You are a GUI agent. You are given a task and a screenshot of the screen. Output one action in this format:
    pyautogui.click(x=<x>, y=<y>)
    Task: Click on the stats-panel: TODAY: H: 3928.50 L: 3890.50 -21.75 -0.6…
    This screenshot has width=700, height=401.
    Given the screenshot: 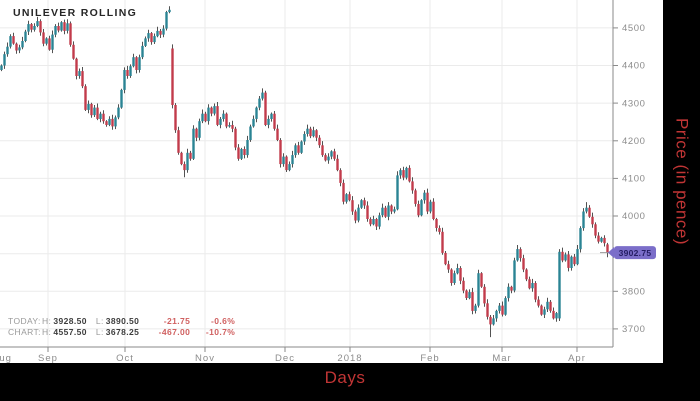 What is the action you would take?
    pyautogui.click(x=121, y=326)
    